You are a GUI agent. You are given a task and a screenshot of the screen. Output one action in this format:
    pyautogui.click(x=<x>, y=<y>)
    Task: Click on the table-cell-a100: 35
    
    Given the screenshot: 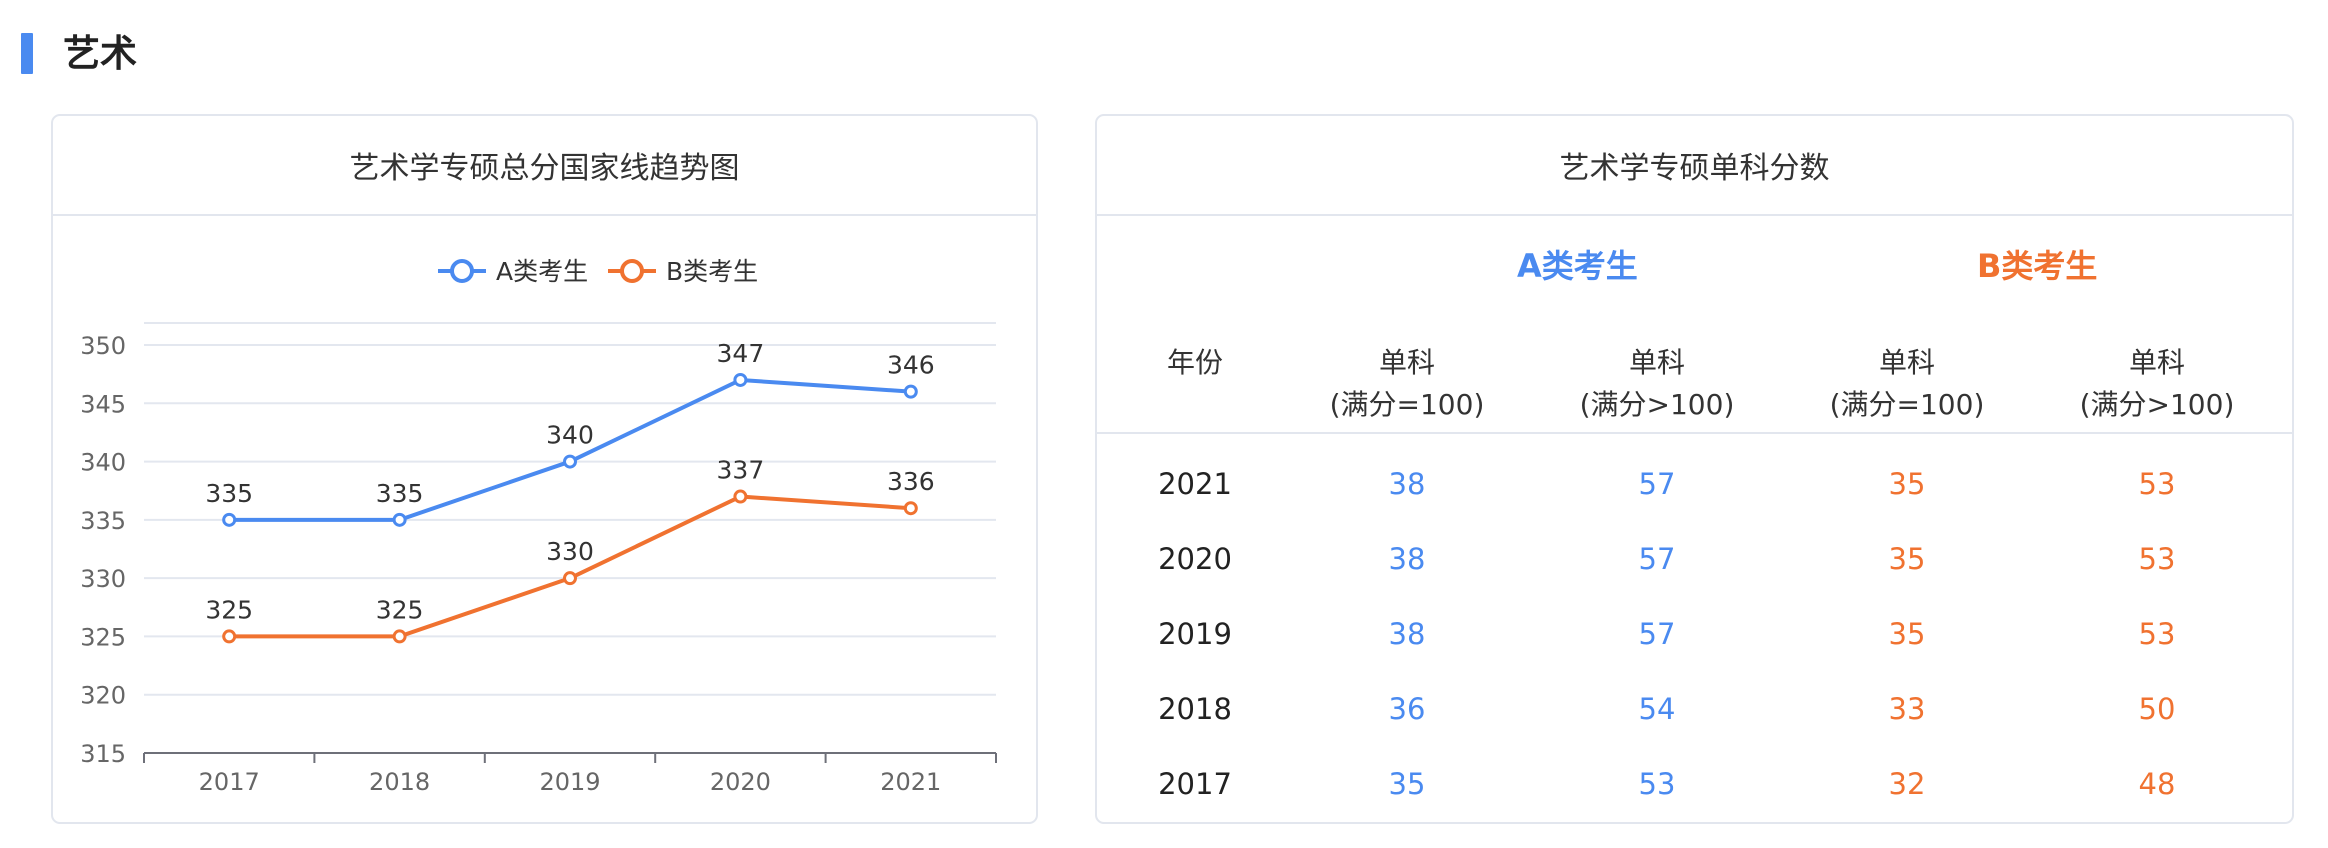 What is the action you would take?
    pyautogui.click(x=1407, y=784)
    